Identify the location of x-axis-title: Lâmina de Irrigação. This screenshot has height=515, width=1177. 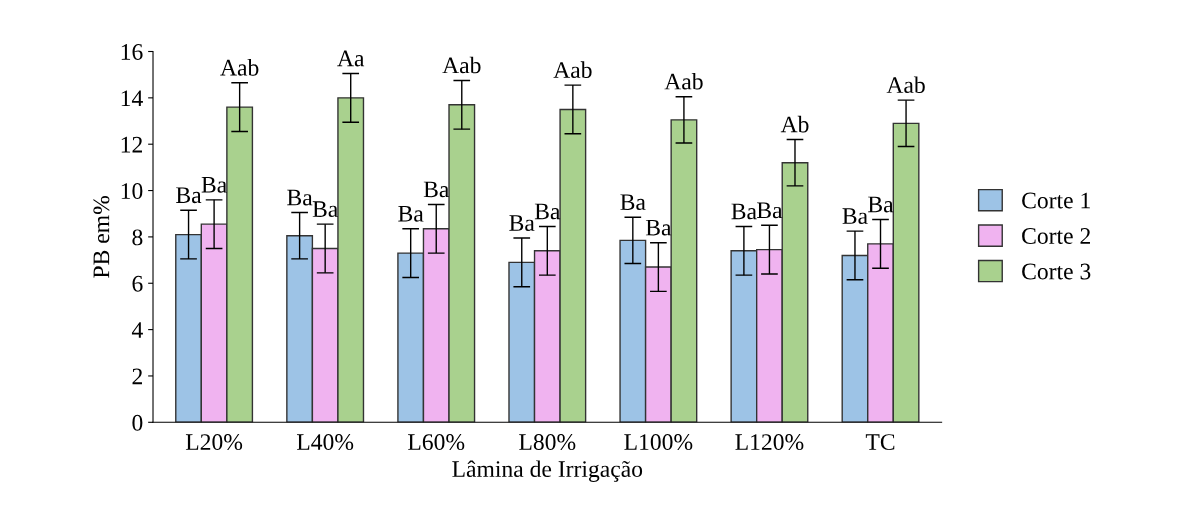
(547, 471).